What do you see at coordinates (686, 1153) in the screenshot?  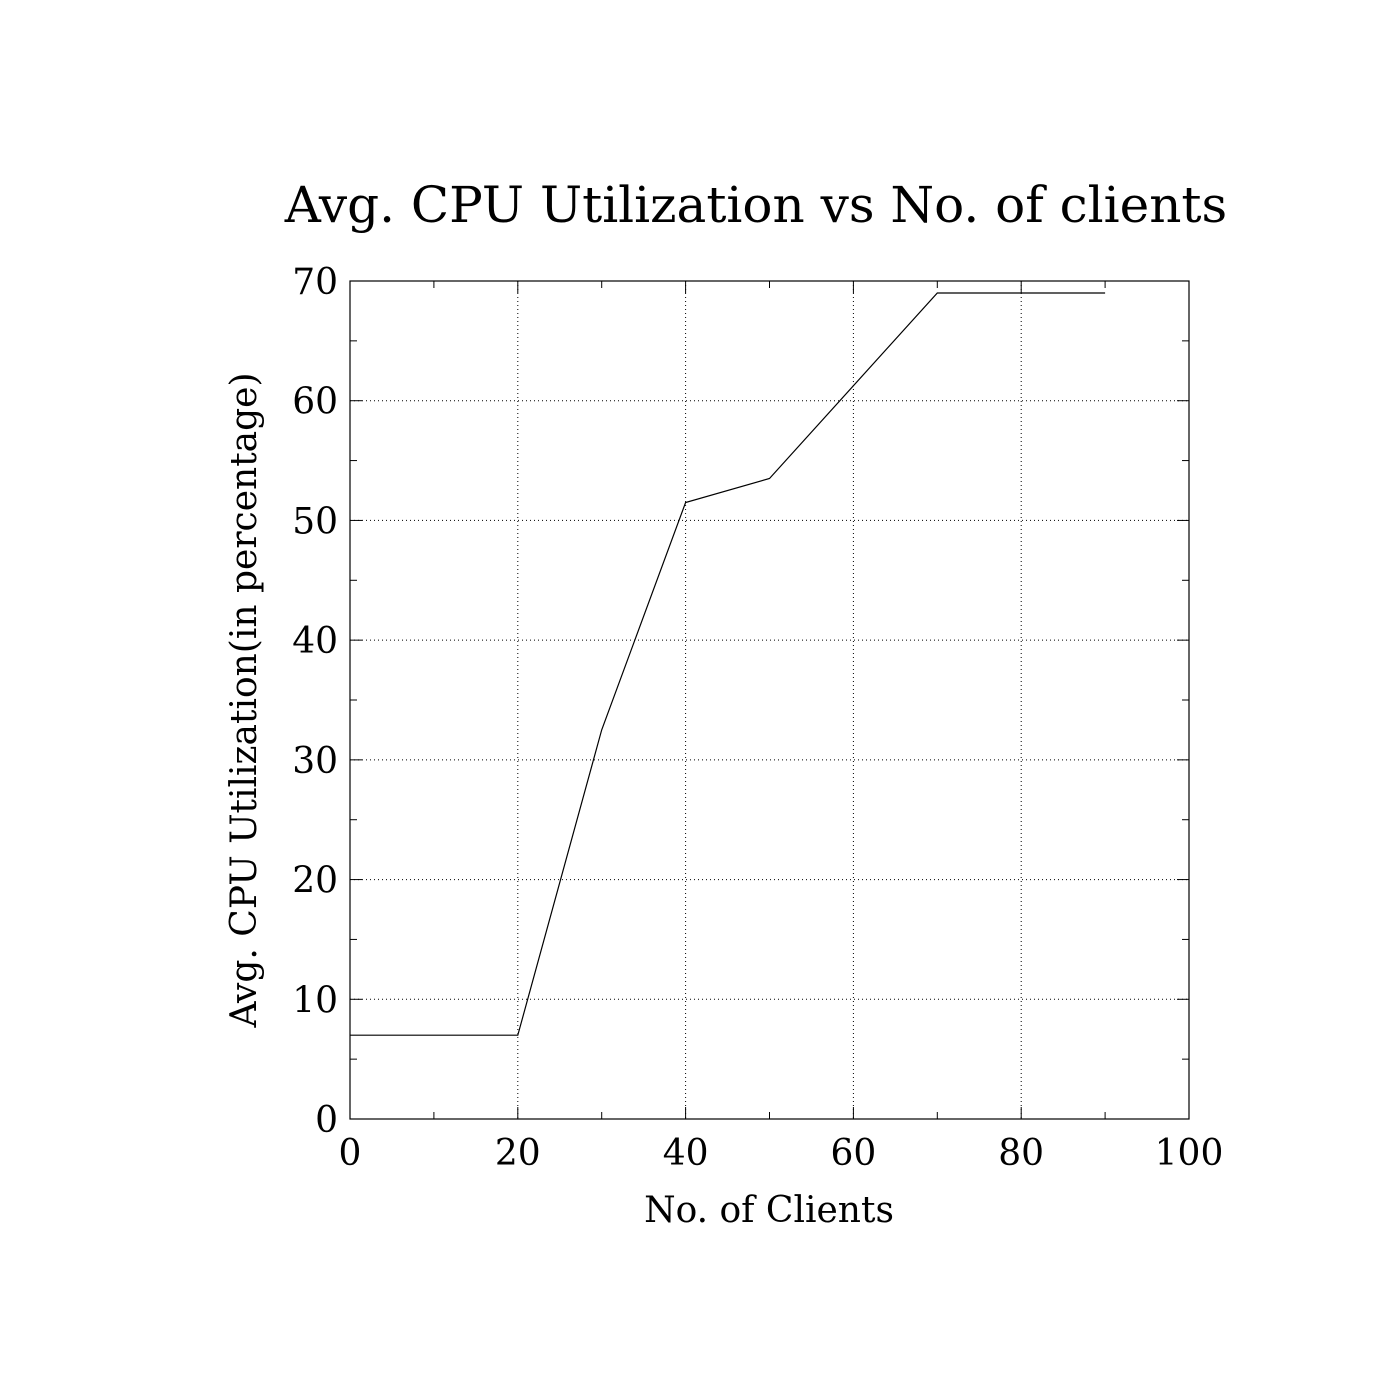 I see `x-tick-label: 40` at bounding box center [686, 1153].